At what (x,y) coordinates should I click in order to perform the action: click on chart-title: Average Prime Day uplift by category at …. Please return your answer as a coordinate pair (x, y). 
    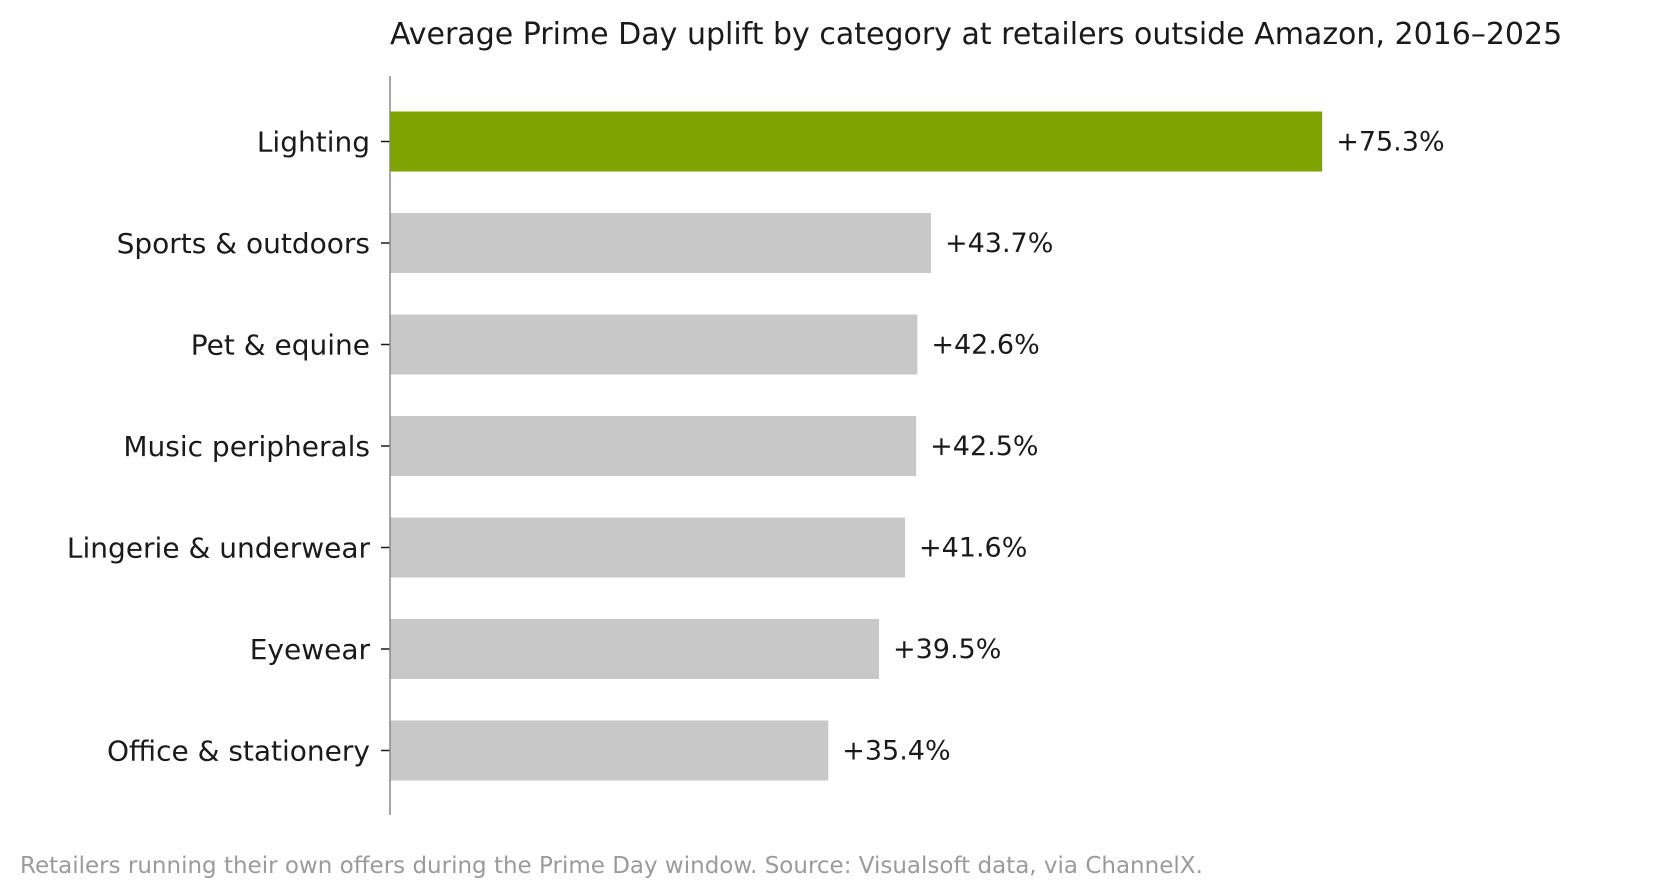
    Looking at the image, I should click on (976, 34).